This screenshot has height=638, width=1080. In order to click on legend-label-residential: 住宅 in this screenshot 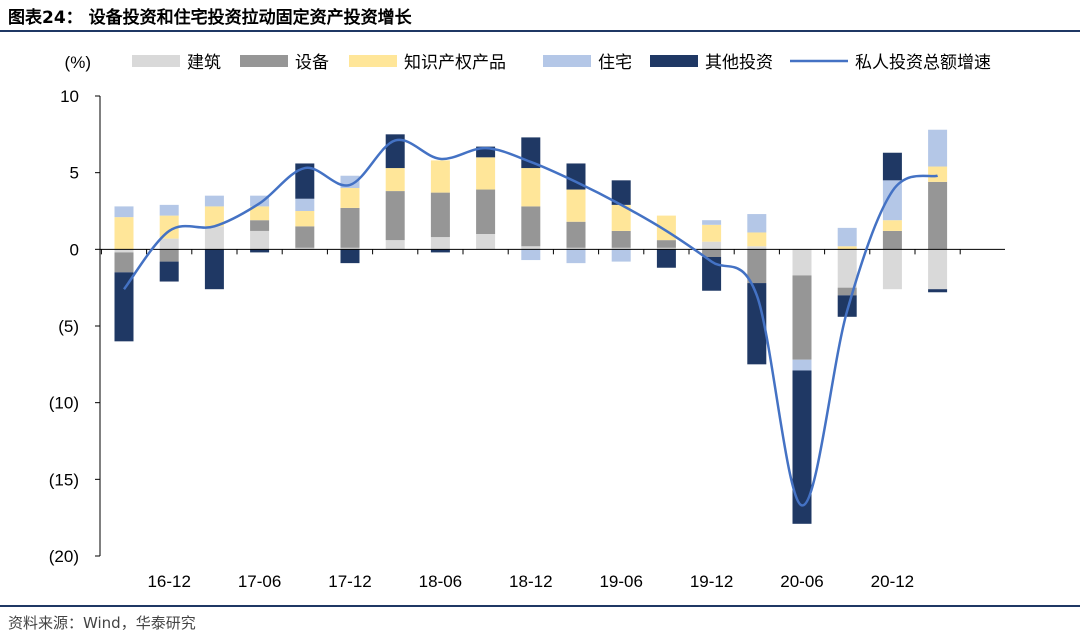, I will do `click(615, 62)`.